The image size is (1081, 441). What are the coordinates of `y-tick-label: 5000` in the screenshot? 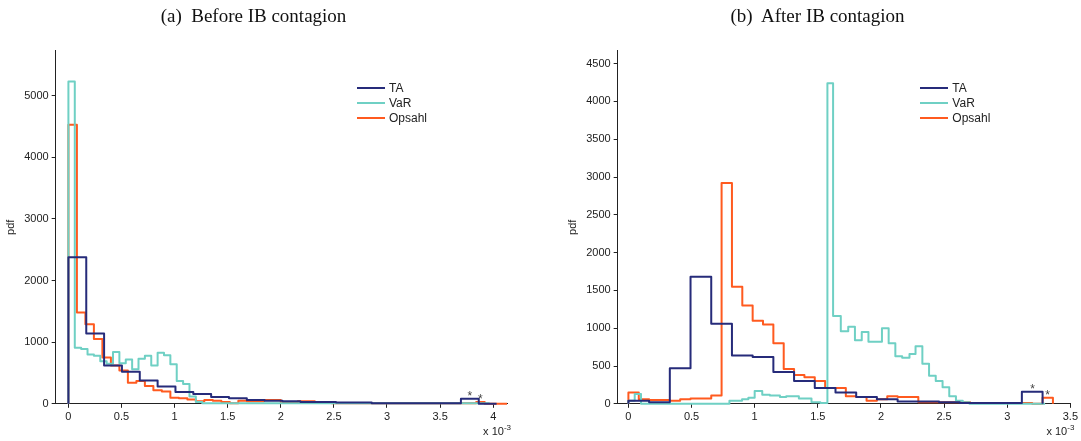 It's located at (36, 94).